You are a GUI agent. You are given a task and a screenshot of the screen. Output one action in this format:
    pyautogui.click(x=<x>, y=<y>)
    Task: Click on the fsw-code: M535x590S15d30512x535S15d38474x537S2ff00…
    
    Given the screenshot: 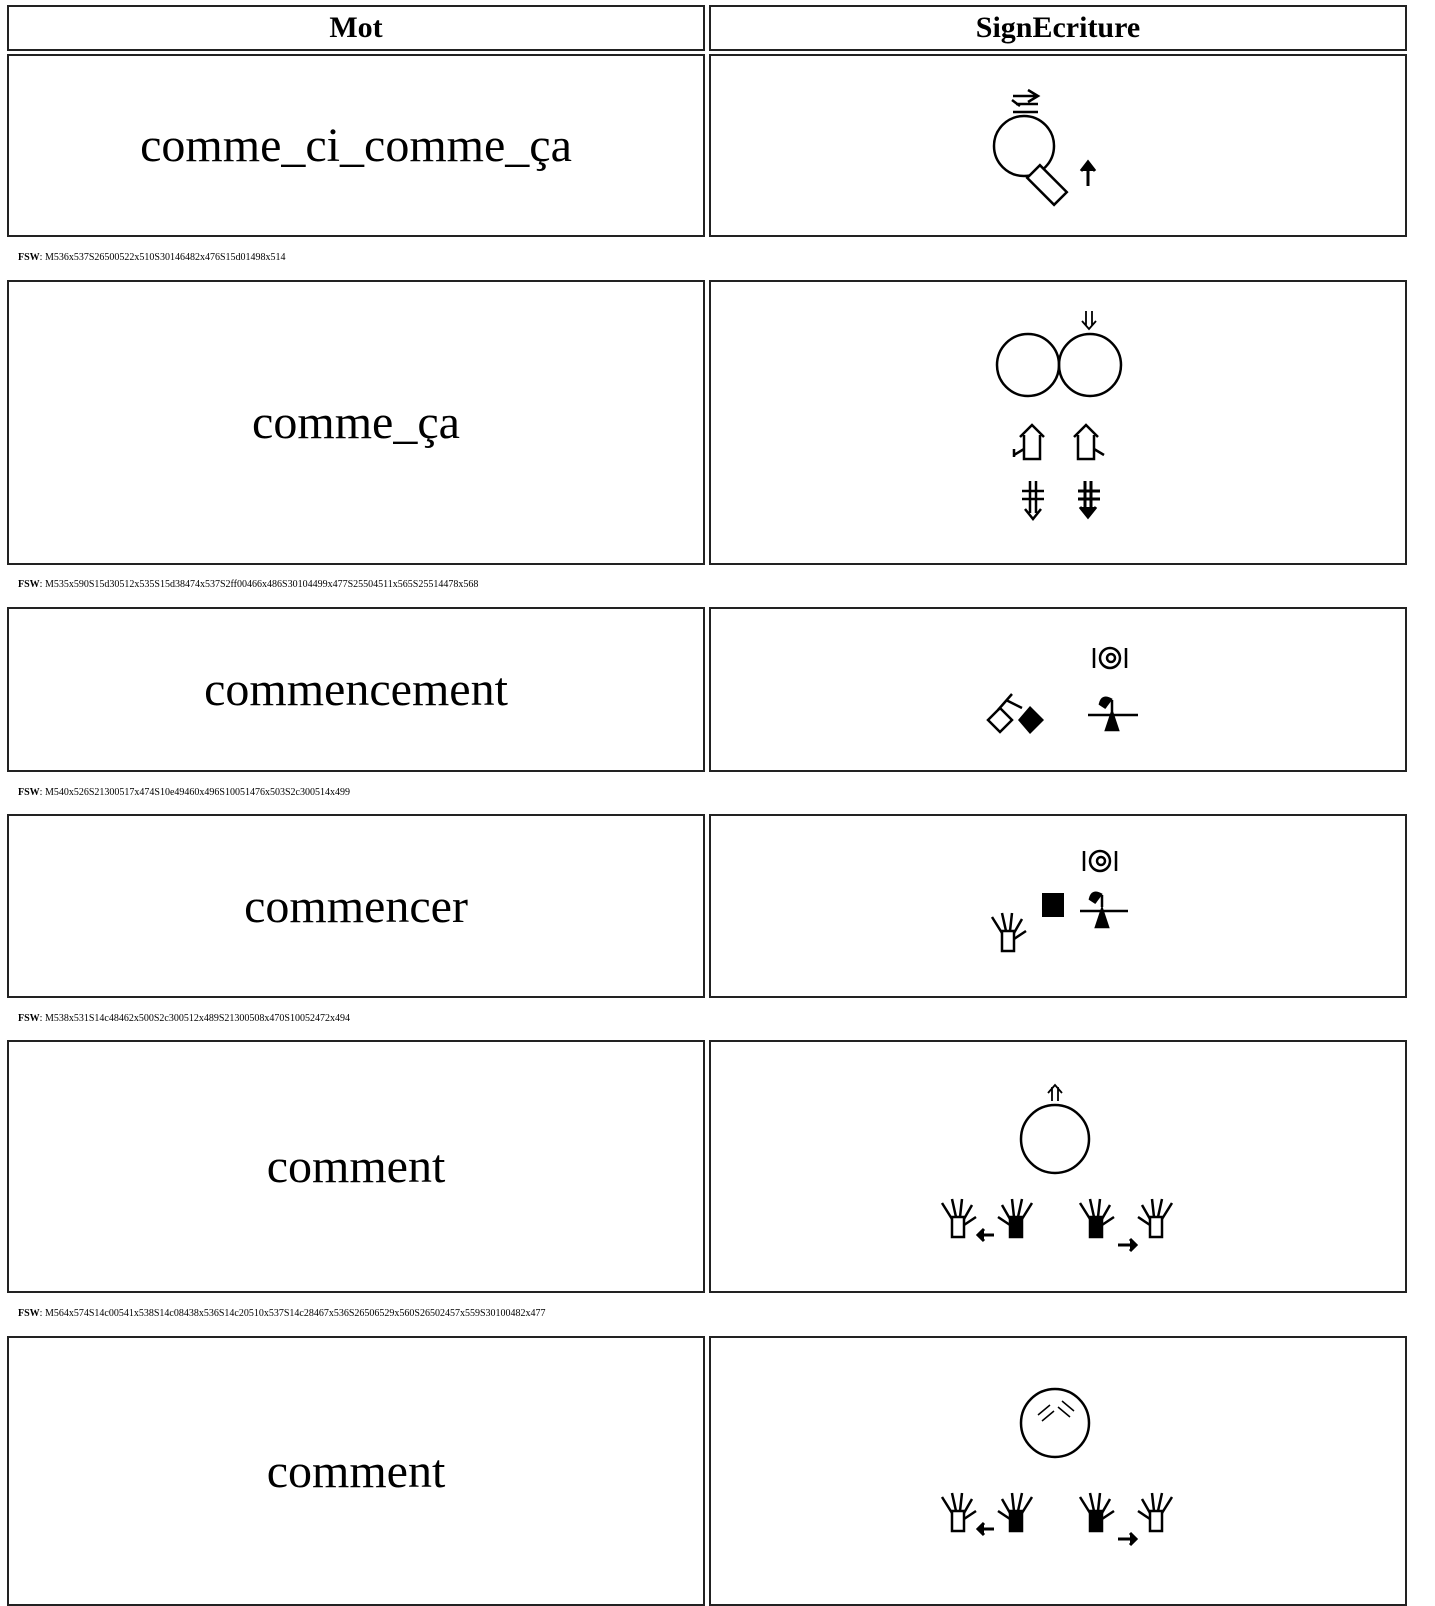 What is the action you would take?
    pyautogui.click(x=261, y=584)
    